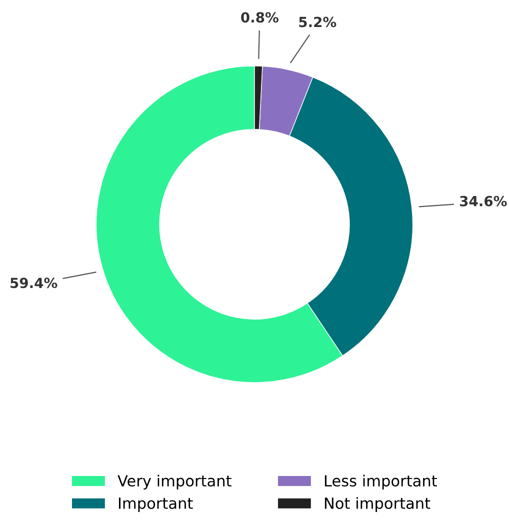  Describe the element at coordinates (155, 505) in the screenshot. I see `legend-label: Important` at that location.